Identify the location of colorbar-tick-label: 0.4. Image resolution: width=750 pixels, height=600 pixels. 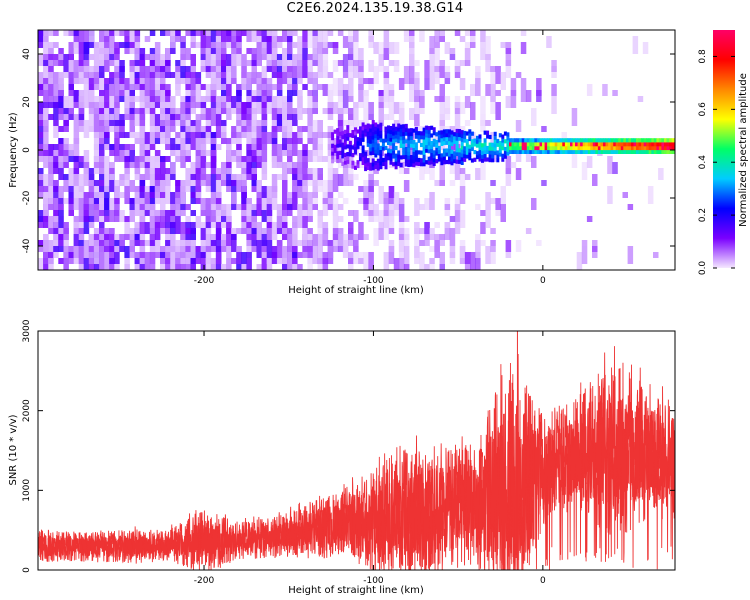
(703, 162).